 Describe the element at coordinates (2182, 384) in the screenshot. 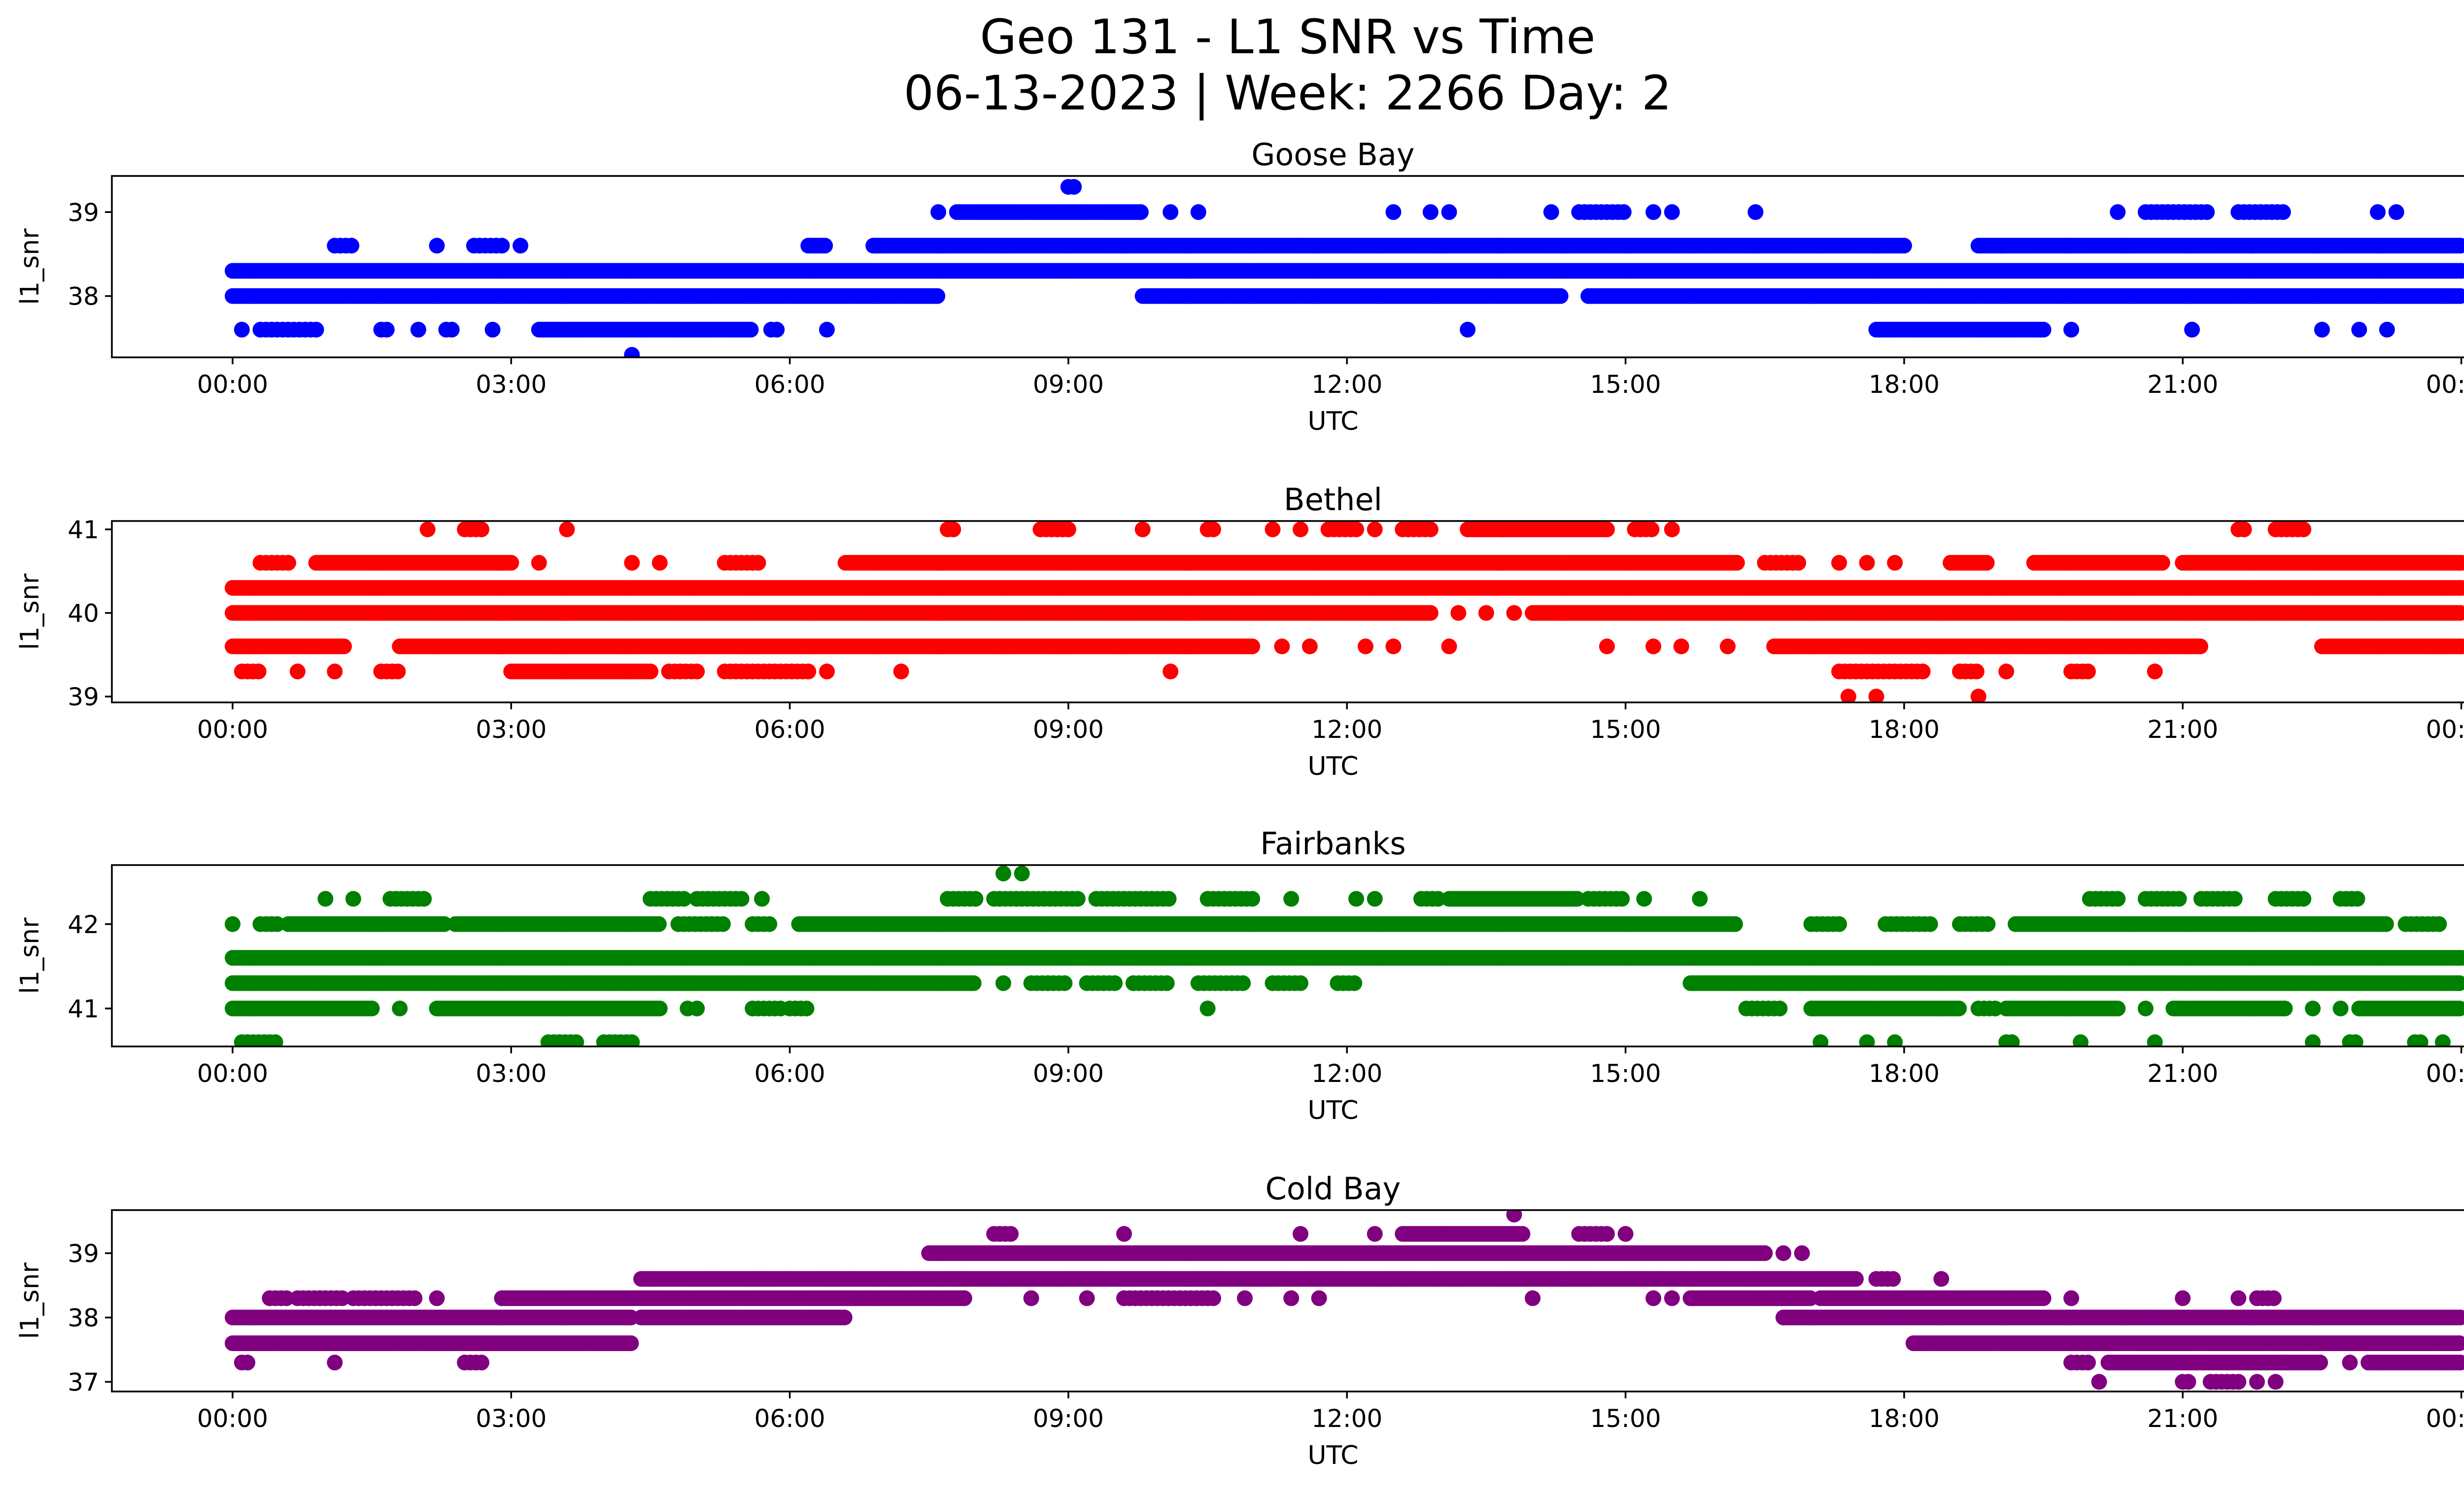

I see `x-tick-label: 21:00` at that location.